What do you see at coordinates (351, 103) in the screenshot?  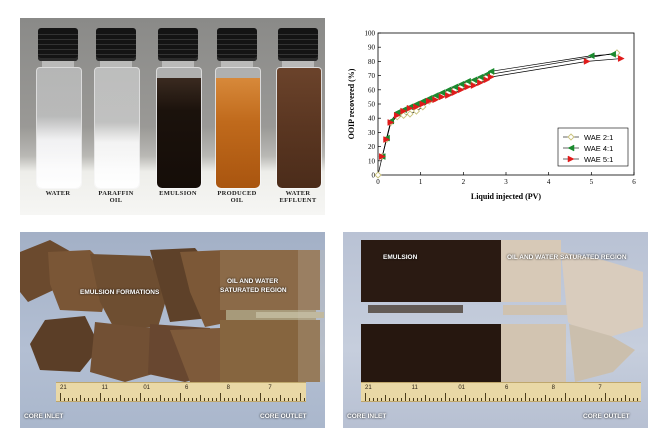 I see `y-axis-label: OOIP recovered (%)` at bounding box center [351, 103].